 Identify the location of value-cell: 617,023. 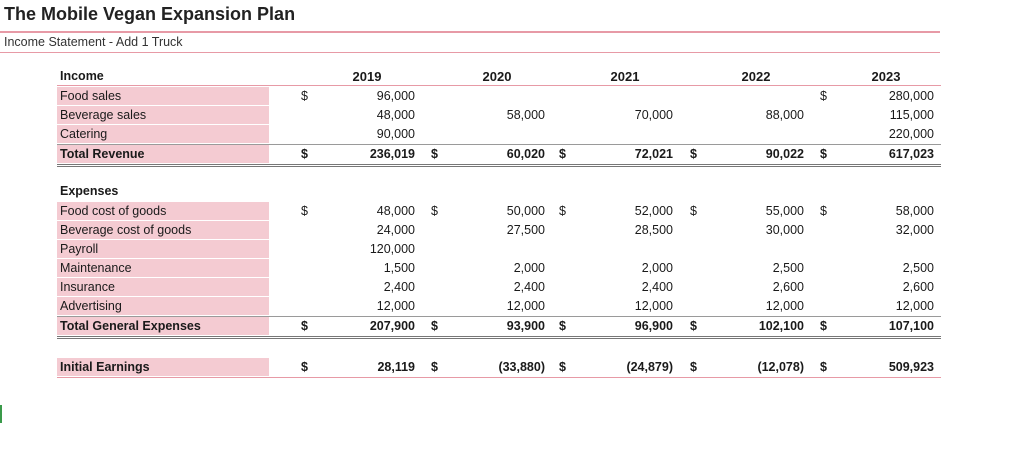
(911, 154).